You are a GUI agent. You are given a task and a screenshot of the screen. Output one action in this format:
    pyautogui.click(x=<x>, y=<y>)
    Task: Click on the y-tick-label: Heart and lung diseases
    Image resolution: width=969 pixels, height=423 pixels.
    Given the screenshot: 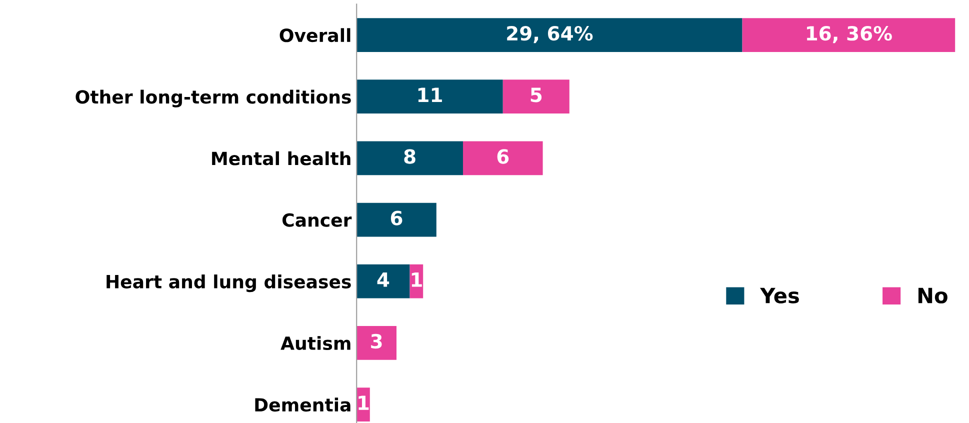 What is the action you would take?
    pyautogui.click(x=228, y=283)
    